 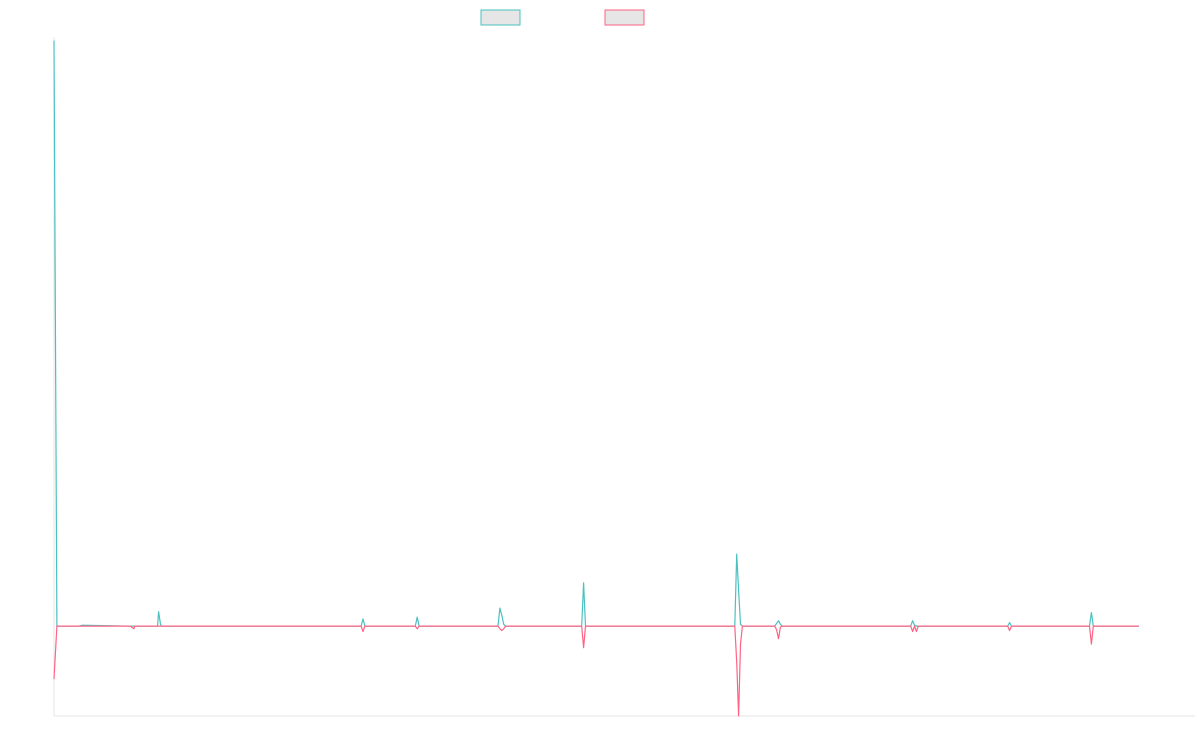 What do you see at coordinates (562, 17) in the screenshot?
I see `legend` at bounding box center [562, 17].